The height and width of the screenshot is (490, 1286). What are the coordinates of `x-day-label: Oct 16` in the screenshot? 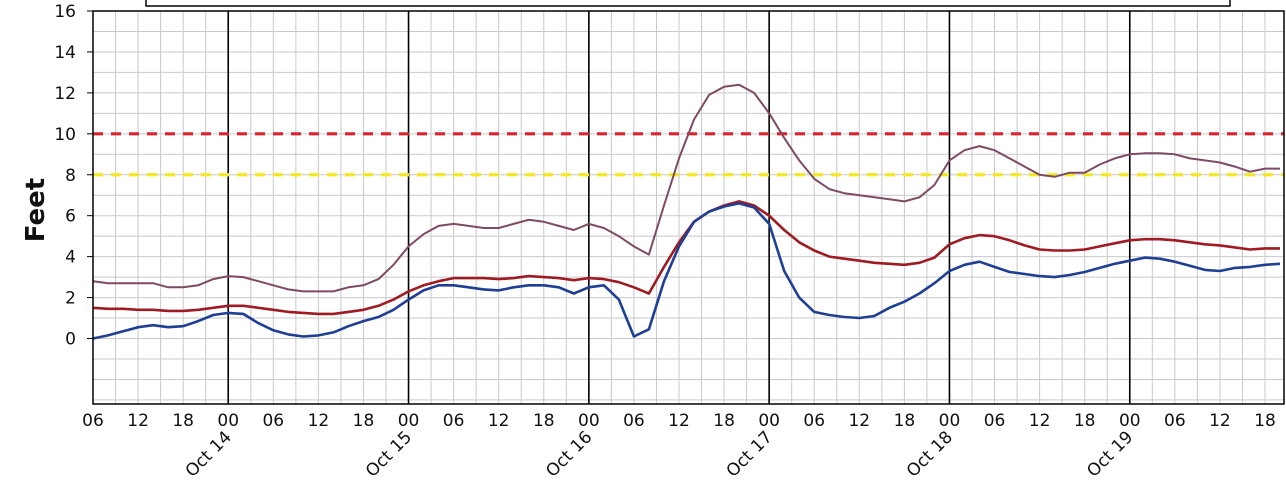 It's located at (569, 454).